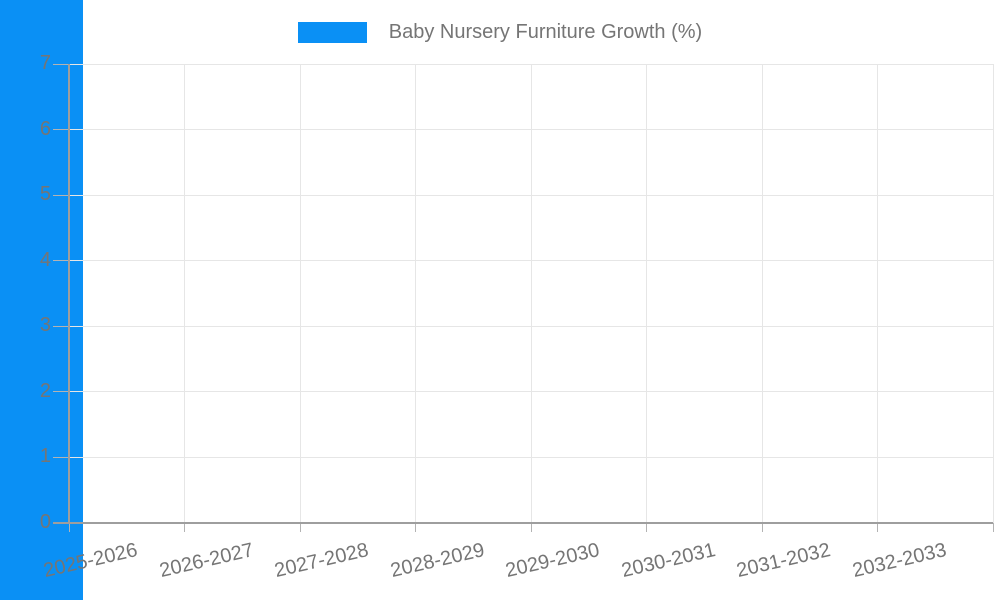  Describe the element at coordinates (45, 63) in the screenshot. I see `y-axis-label: 7` at that location.